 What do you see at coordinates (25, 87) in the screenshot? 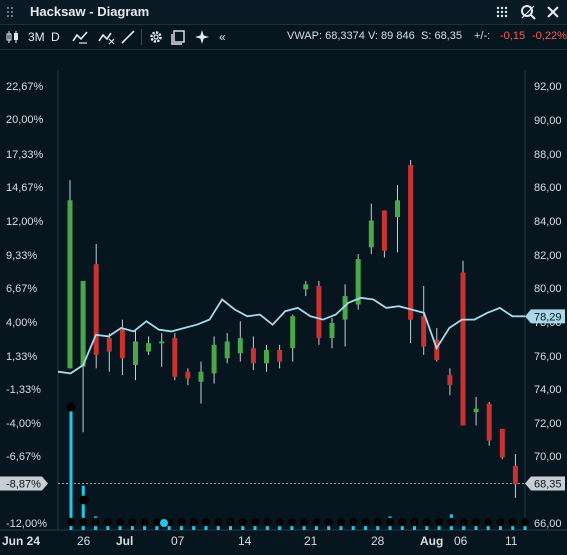
I see `left-axis-tick-label: 22,67%` at bounding box center [25, 87].